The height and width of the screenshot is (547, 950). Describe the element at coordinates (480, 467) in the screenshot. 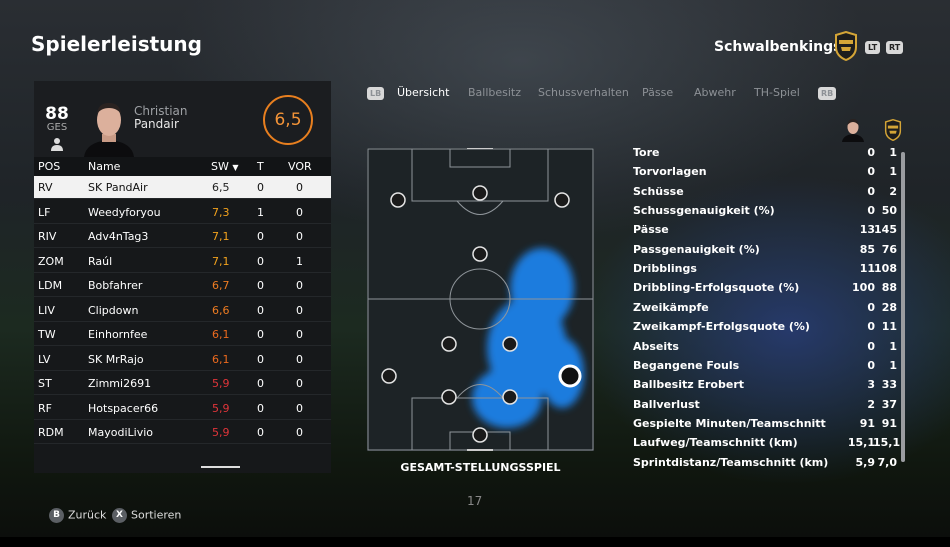

I see `pitch-caption: GESAMT-STELLUNGSSPIEL` at that location.